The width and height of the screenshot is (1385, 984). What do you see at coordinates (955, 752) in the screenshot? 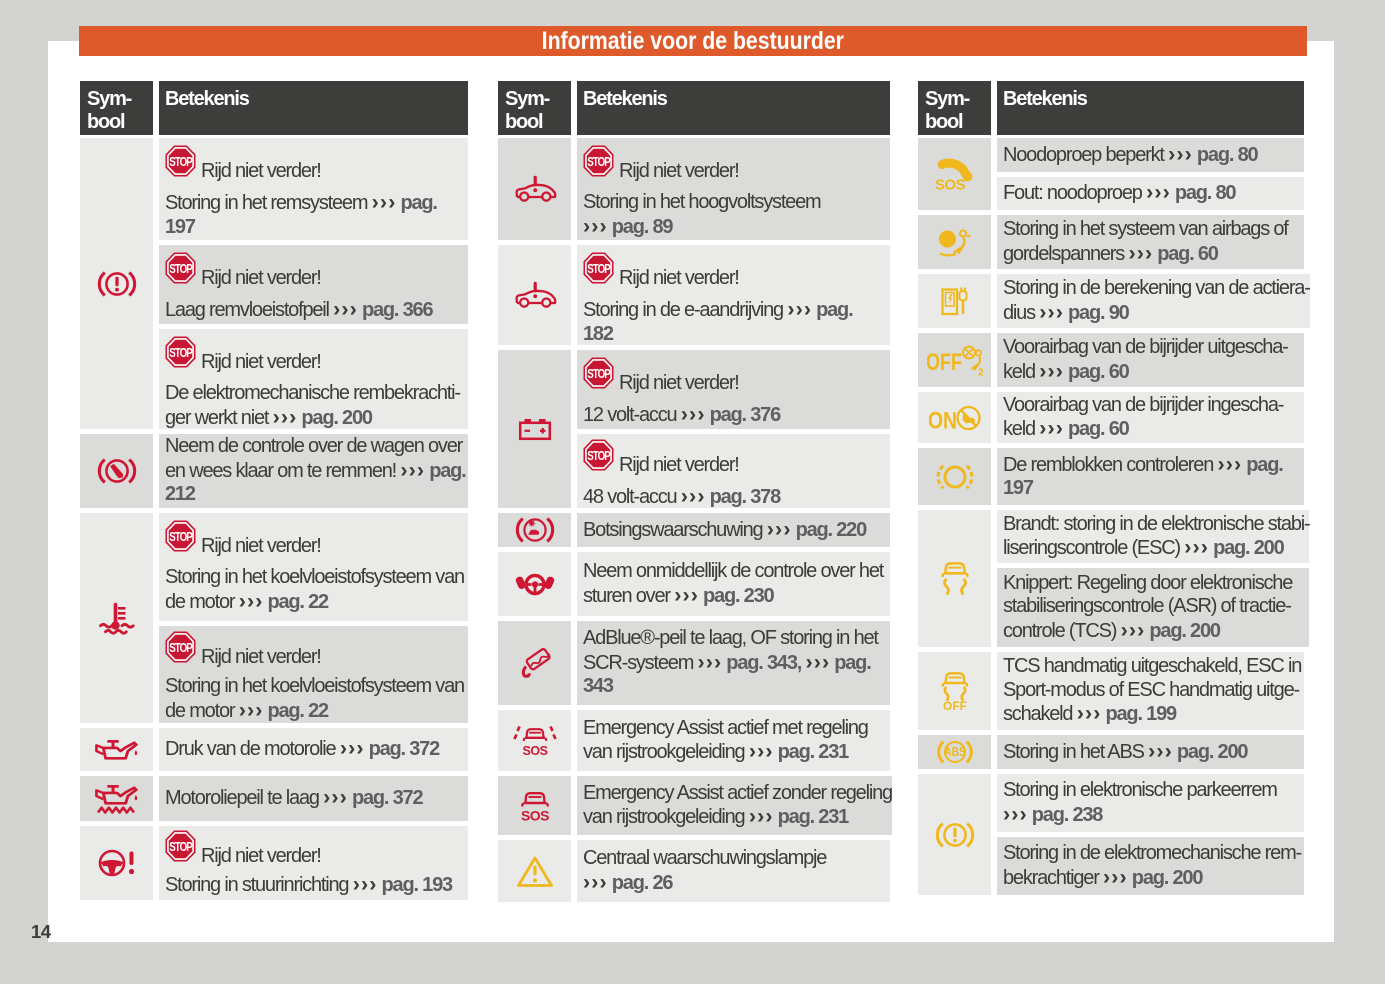
I see `svg-text: ABS` at bounding box center [955, 752].